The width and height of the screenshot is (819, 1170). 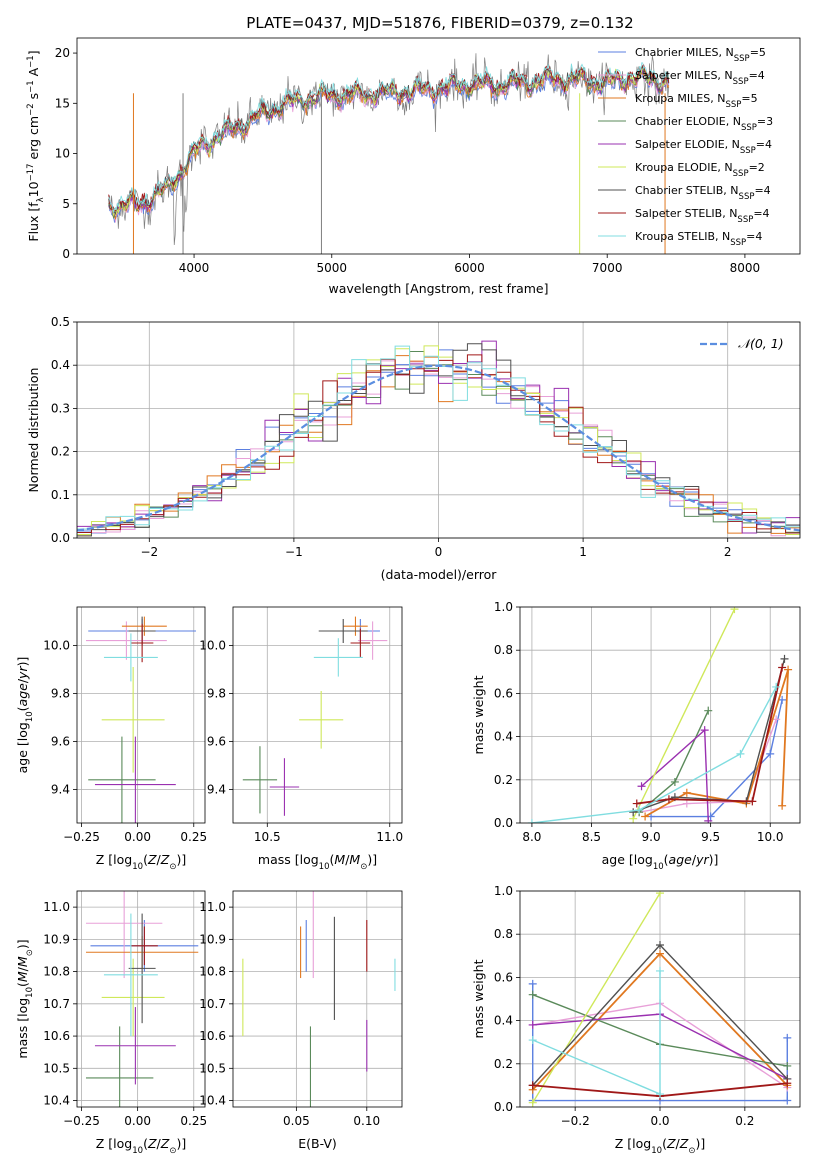 I want to click on x-axis-label: age [log10(age/yr)], so click(x=660, y=862).